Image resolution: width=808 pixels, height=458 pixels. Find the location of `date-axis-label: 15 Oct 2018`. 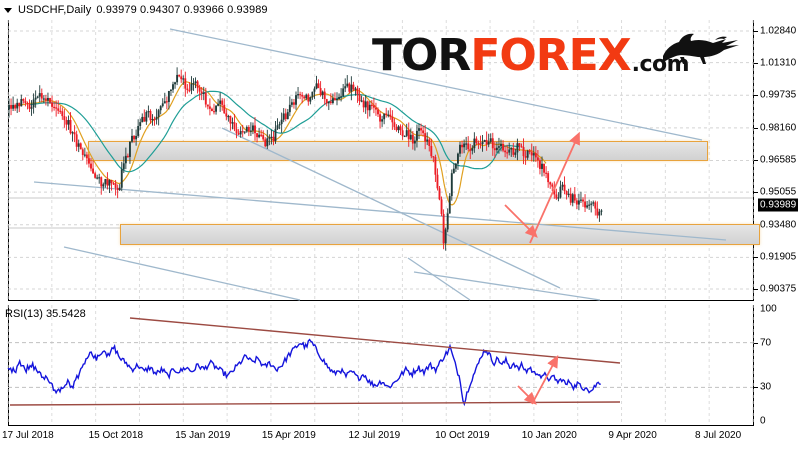

date-axis-label: 15 Oct 2018 is located at coordinates (116, 435).